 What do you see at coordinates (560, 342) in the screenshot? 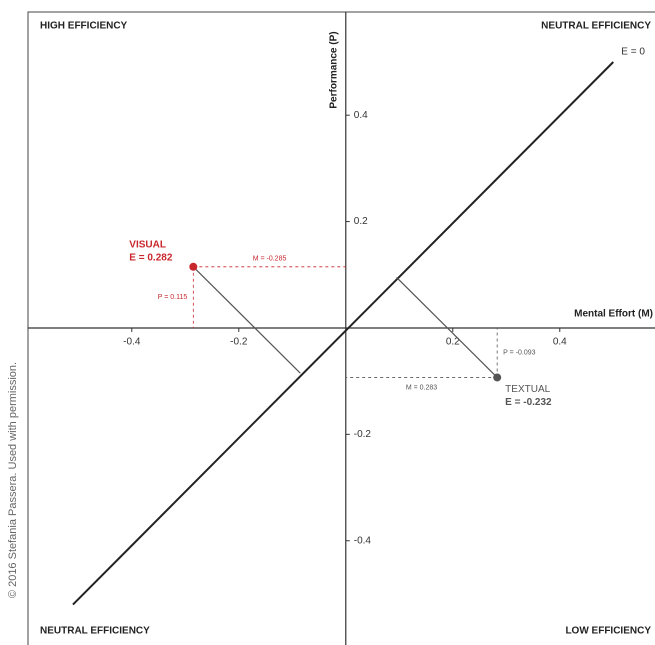
I see `x-tick-label: 0.4` at bounding box center [560, 342].